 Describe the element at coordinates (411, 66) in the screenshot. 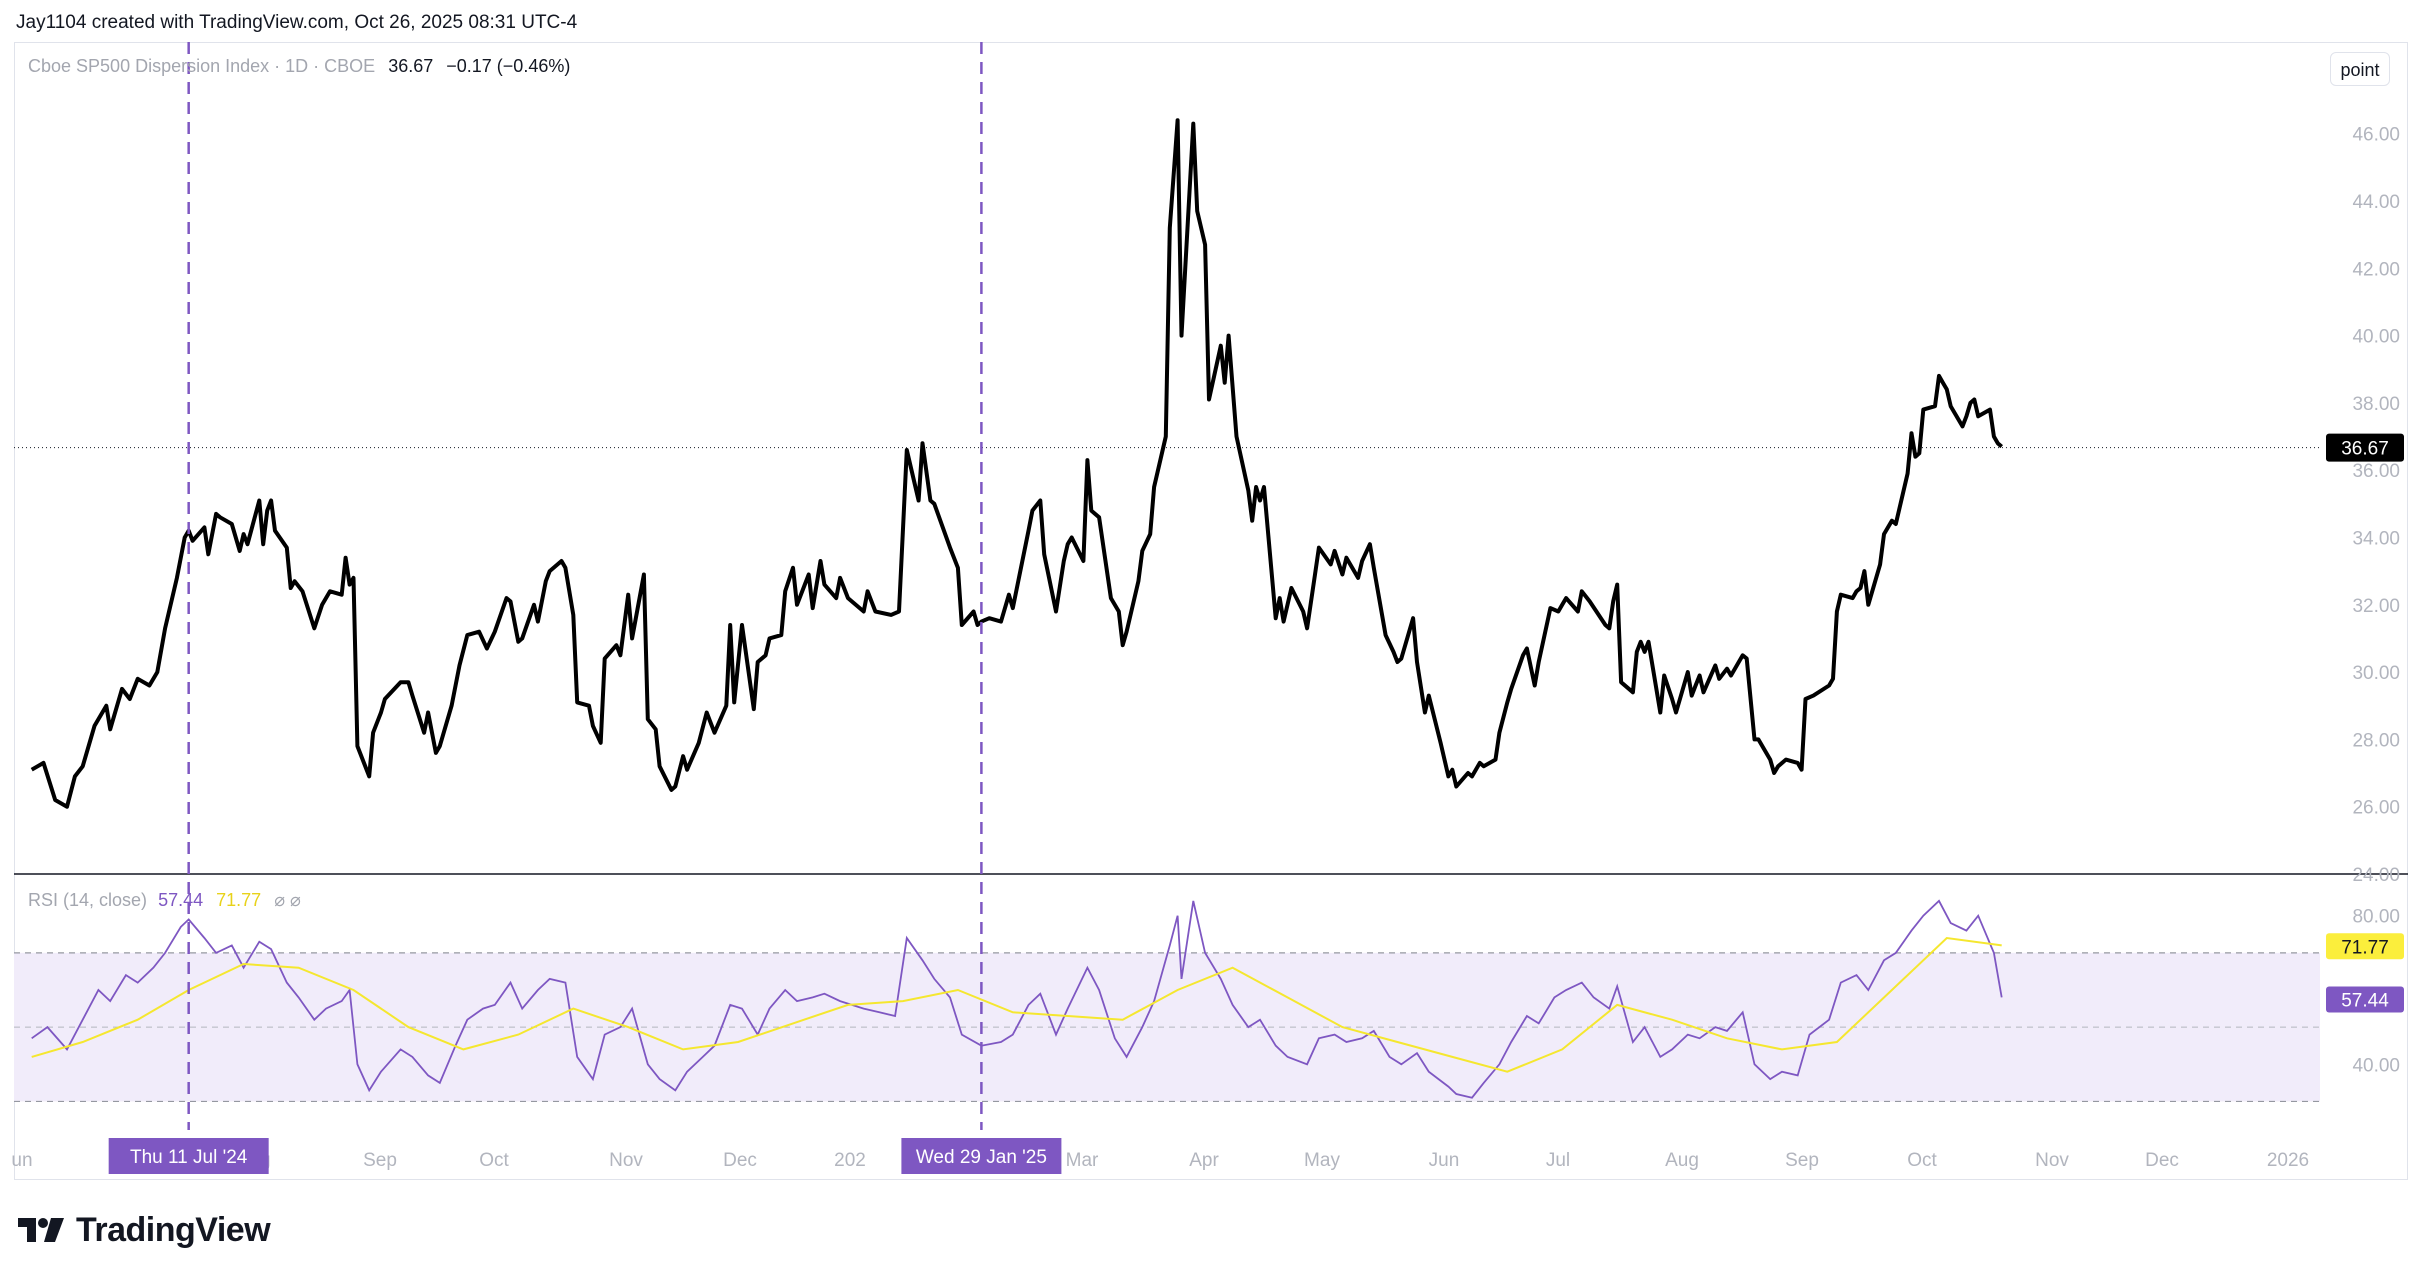

I see `last-price: 36.67` at that location.